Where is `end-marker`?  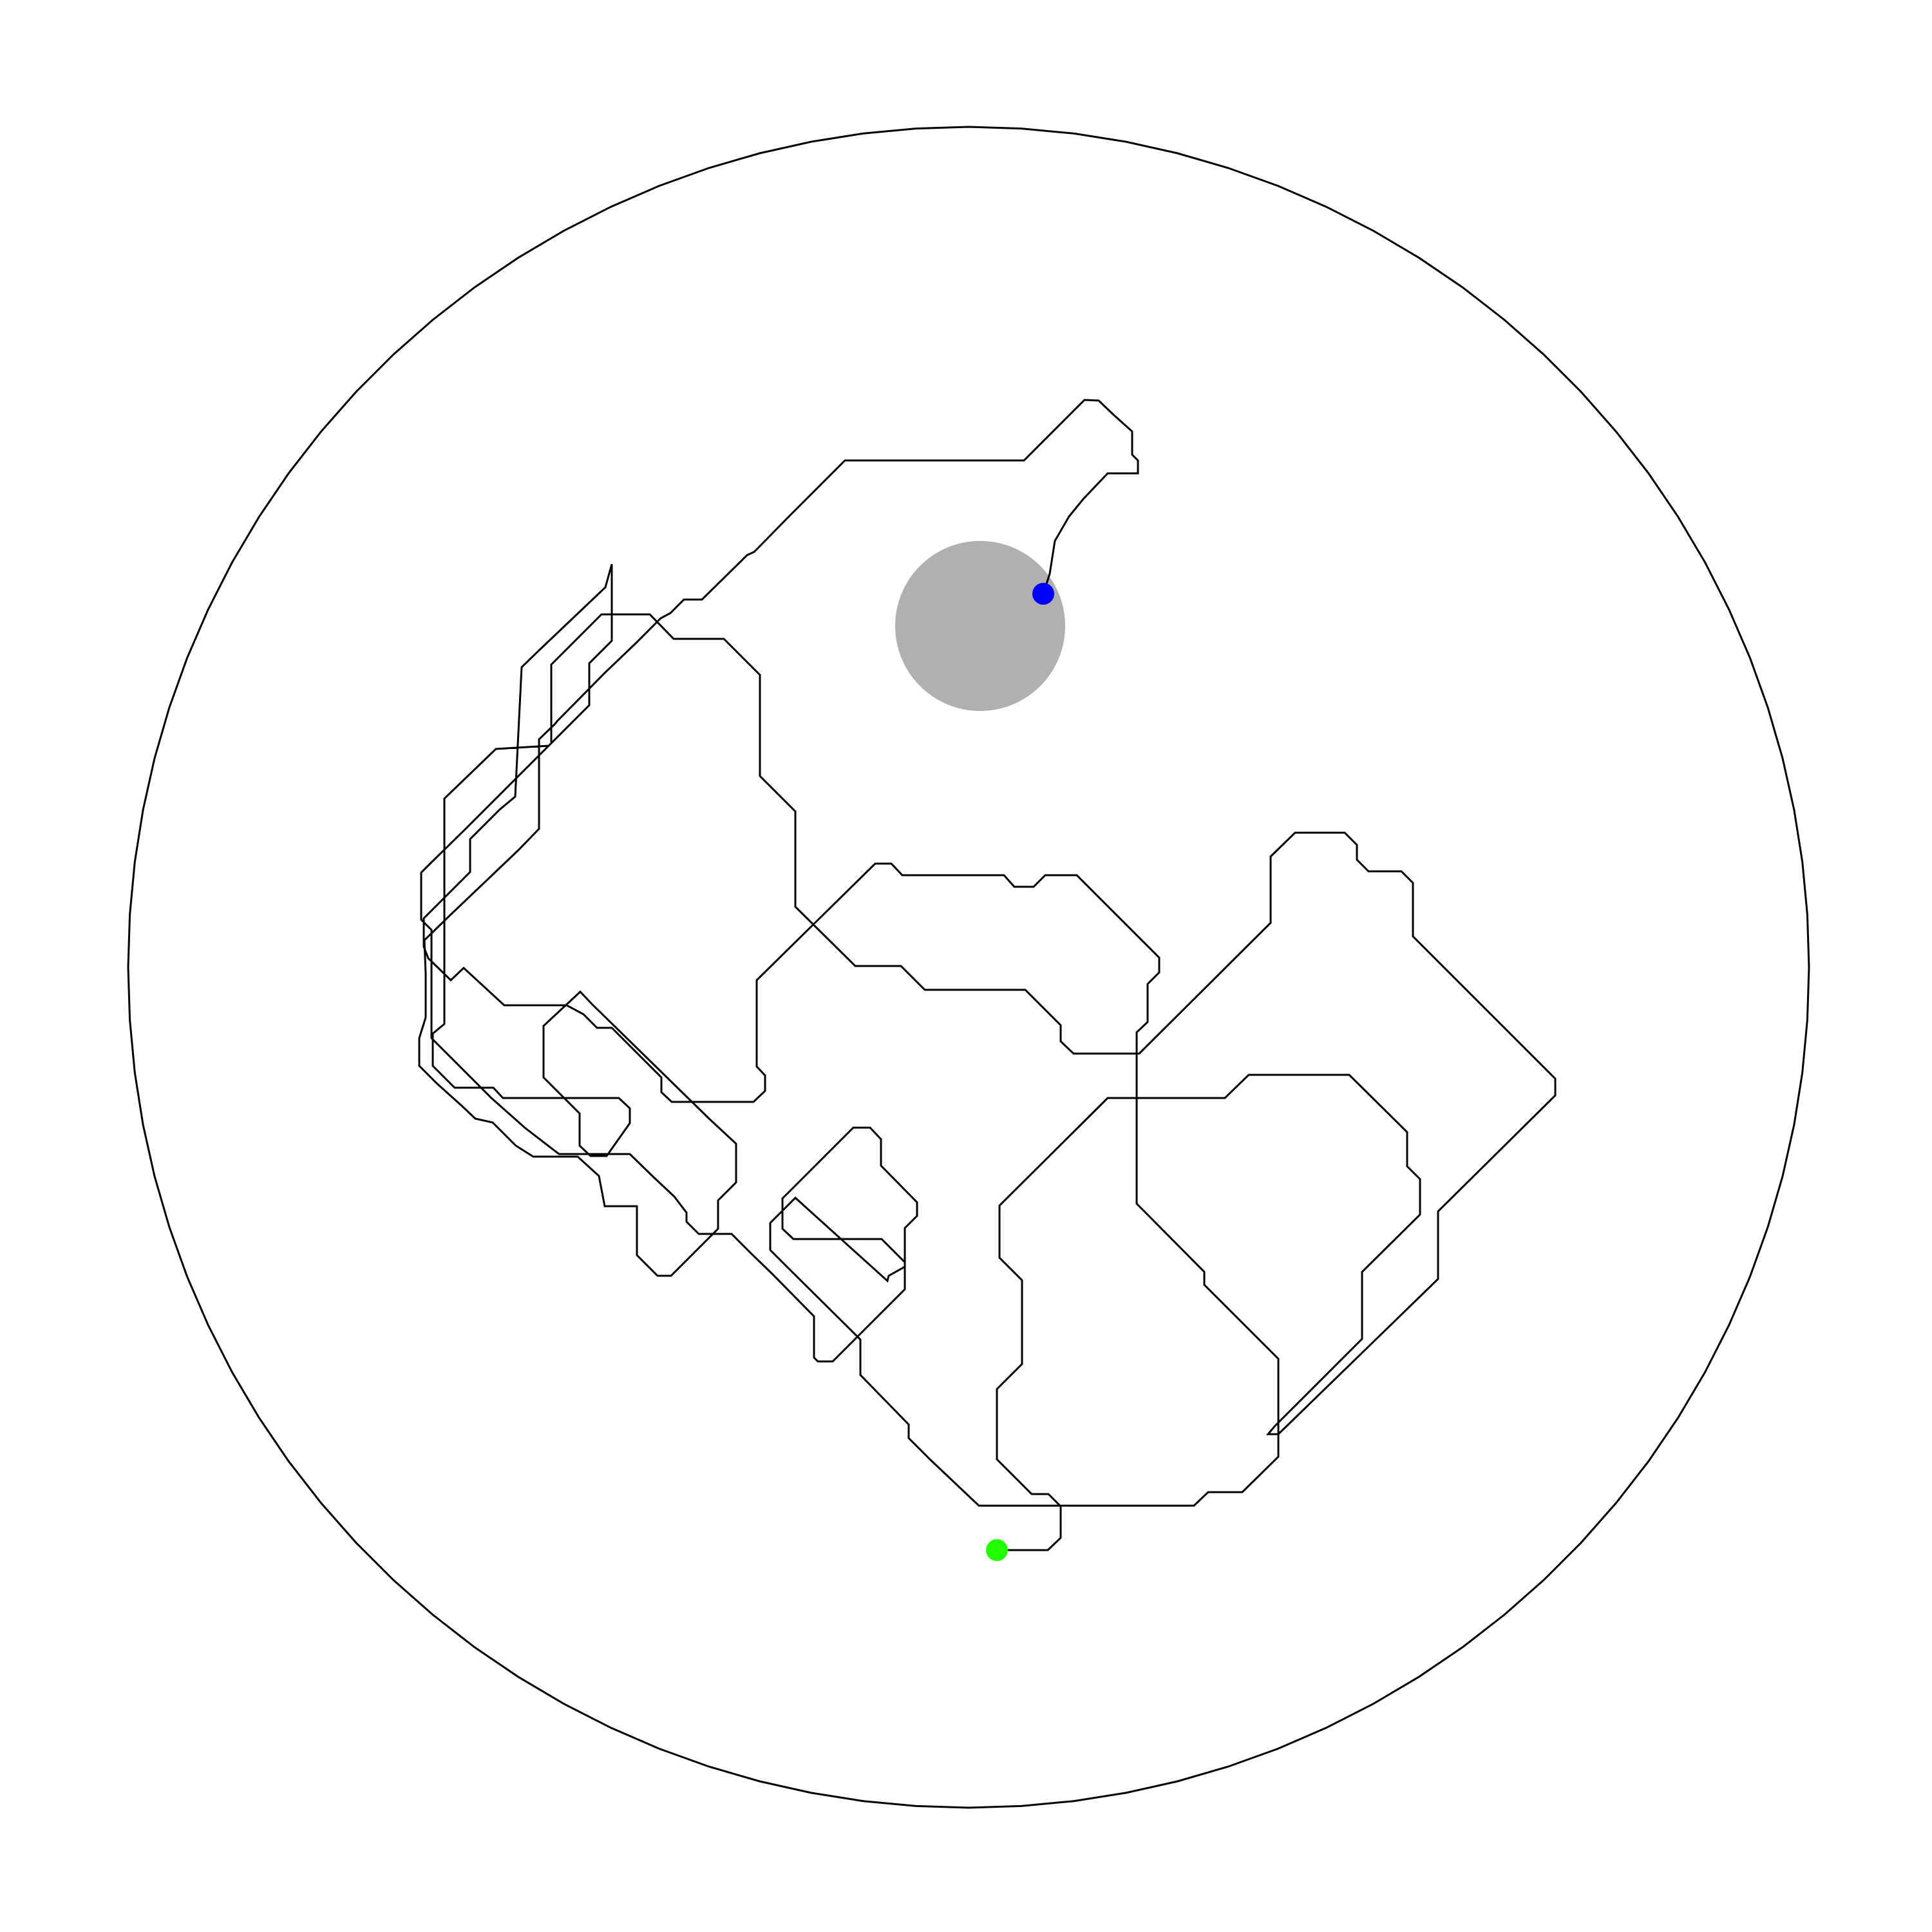 end-marker is located at coordinates (1043, 594).